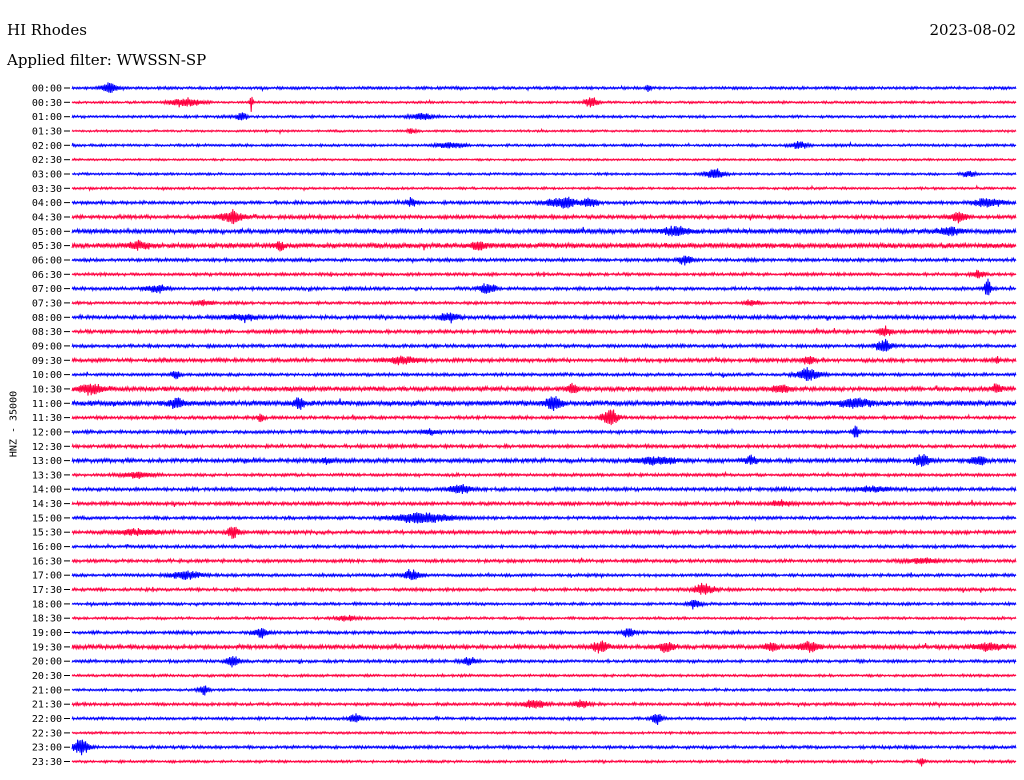 Image resolution: width=1024 pixels, height=780 pixels. I want to click on row-time-label: 19:00, so click(47, 633).